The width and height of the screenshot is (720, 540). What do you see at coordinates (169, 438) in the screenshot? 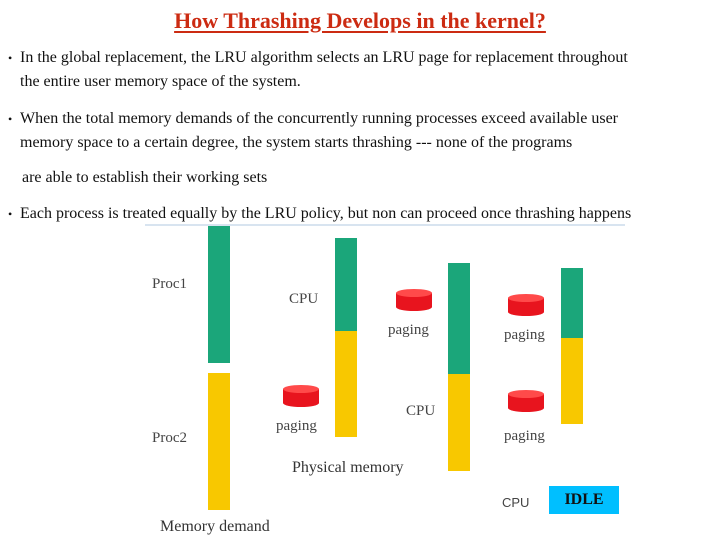
I see `proc2-label: Proc2` at bounding box center [169, 438].